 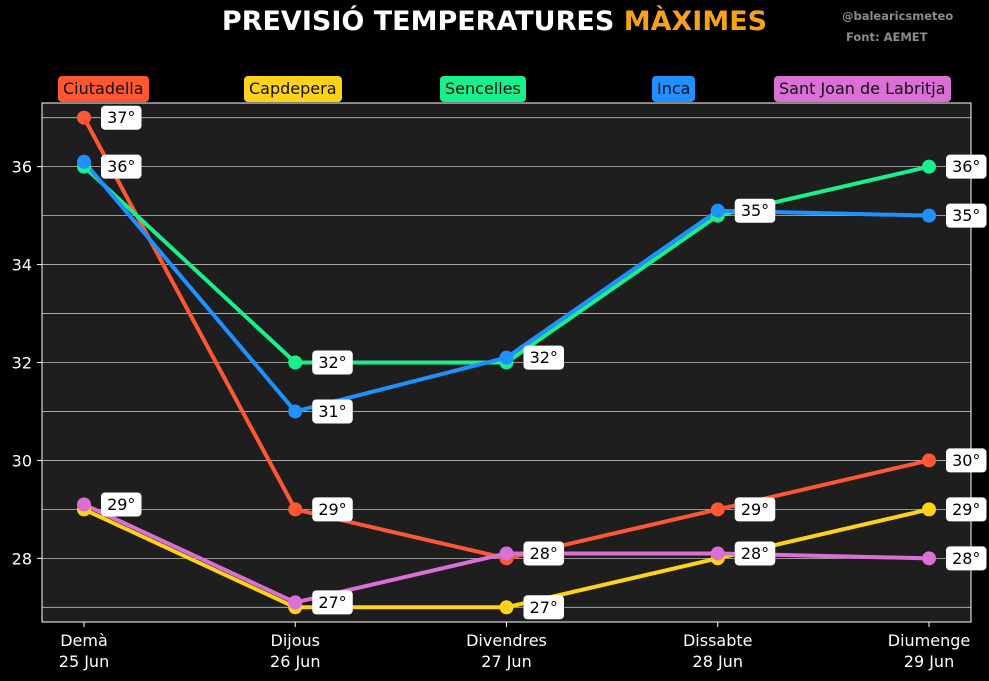 I want to click on chart-title: PREVISIÓ TEMPERATURES MÀXIMES, so click(x=494, y=21).